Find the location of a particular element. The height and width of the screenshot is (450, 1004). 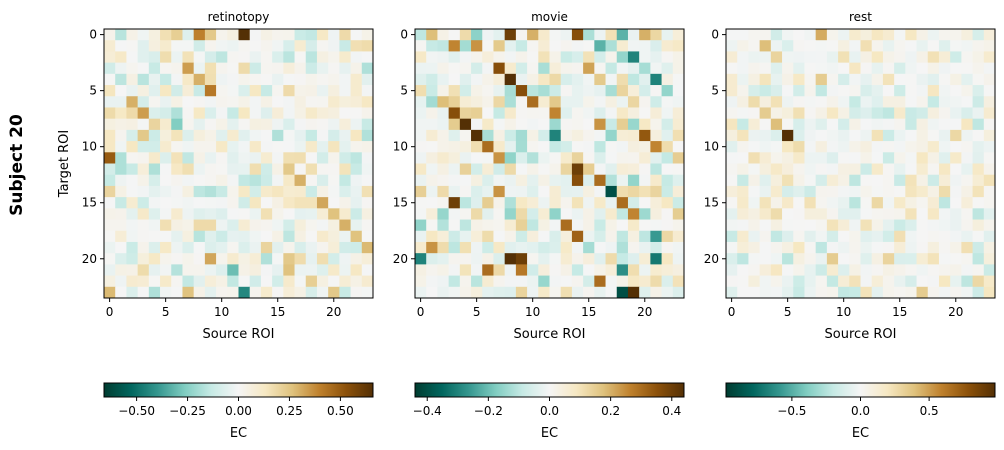

x-tick-label: 10 is located at coordinates (843, 312).